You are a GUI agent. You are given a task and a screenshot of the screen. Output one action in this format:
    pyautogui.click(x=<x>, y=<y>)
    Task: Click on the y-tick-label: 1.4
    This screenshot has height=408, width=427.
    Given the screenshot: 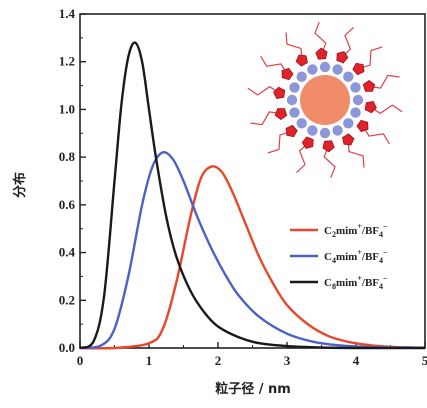 What is the action you would take?
    pyautogui.click(x=67, y=13)
    